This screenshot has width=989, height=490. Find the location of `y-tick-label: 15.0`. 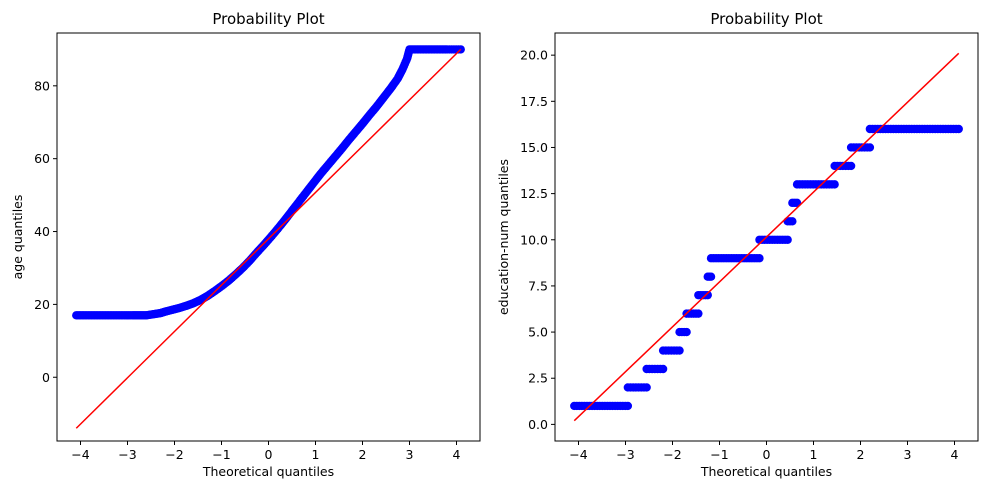

y-tick-label: 15.0 is located at coordinates (534, 147).